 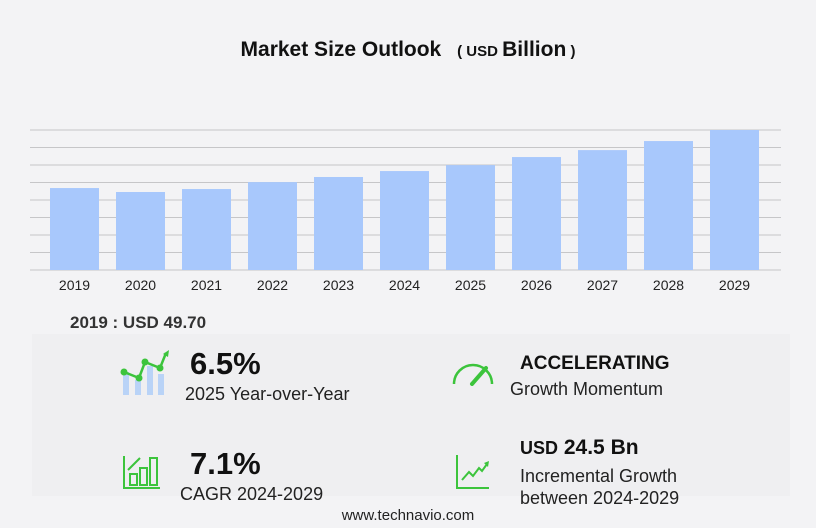 I want to click on incremental-value: USD 24.5 Bn, so click(x=579, y=448).